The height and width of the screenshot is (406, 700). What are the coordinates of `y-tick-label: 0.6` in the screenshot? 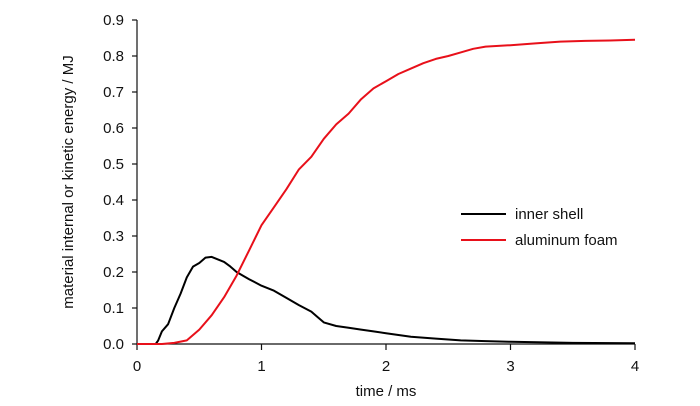 It's located at (113, 128).